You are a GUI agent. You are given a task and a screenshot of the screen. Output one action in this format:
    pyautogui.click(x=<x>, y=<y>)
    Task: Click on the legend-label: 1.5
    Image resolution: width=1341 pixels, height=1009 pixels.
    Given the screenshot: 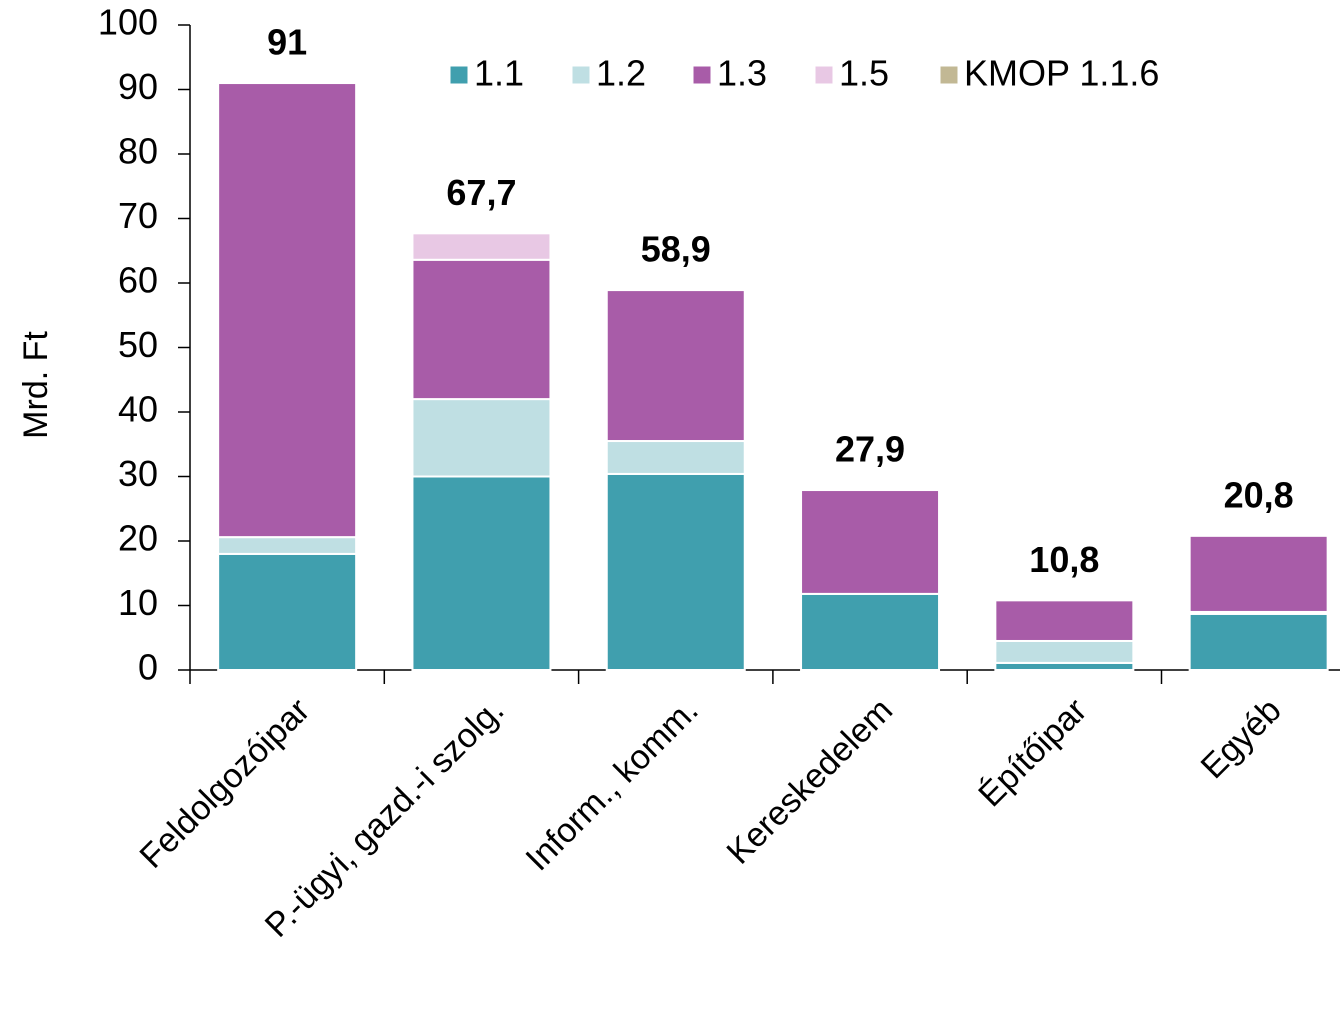 What is the action you would take?
    pyautogui.click(x=864, y=73)
    